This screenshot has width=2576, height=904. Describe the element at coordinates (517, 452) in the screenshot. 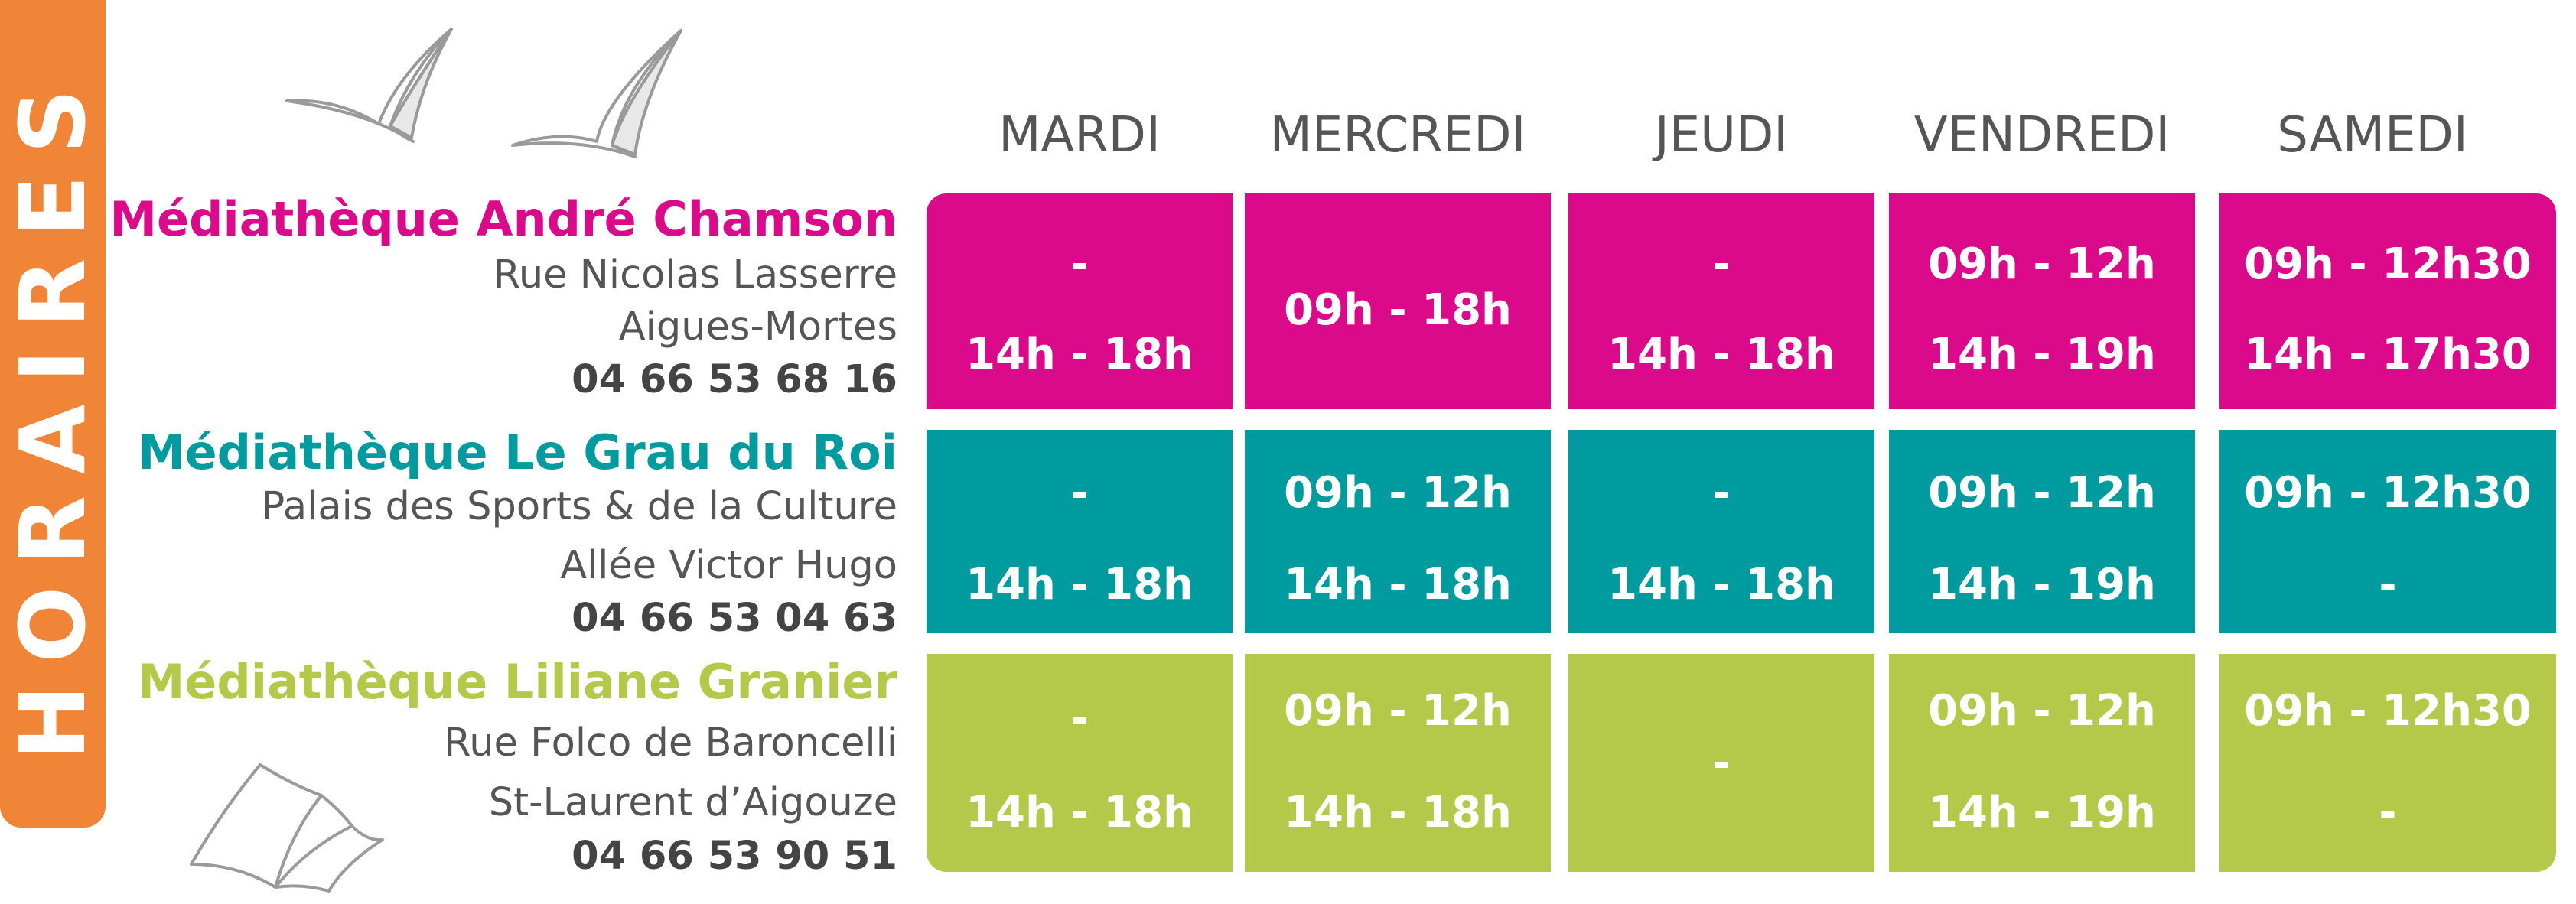

I see `library-name-grau-du-roi: Médiathèque Le Grau du Roi` at that location.